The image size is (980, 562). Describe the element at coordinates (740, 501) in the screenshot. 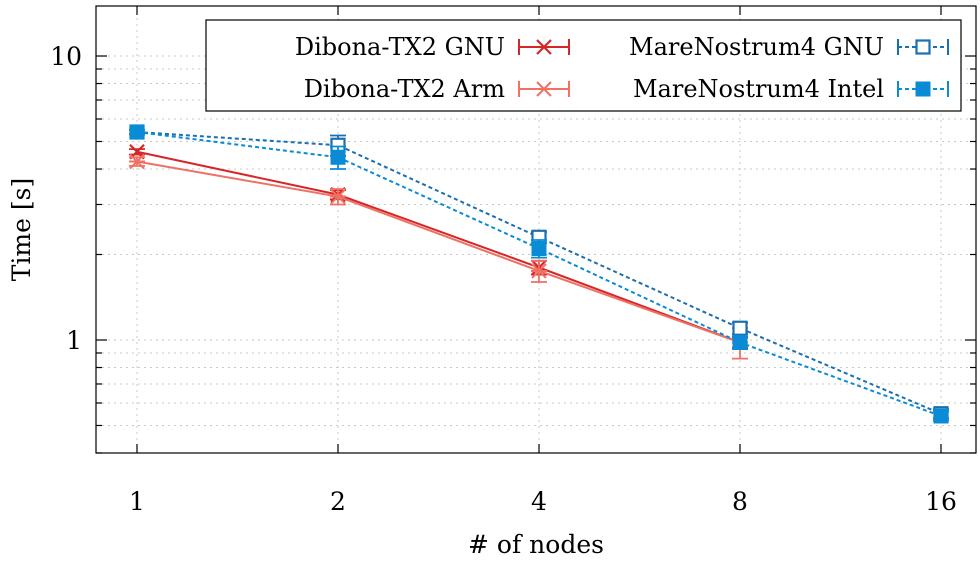

I see `x-tick-label: 8` at that location.